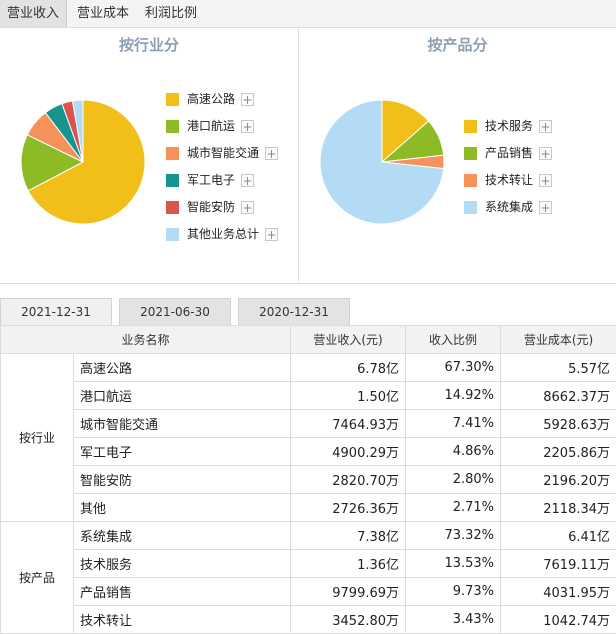 Image resolution: width=616 pixels, height=634 pixels. Describe the element at coordinates (558, 424) in the screenshot. I see `row-cost: 5928.63万` at that location.